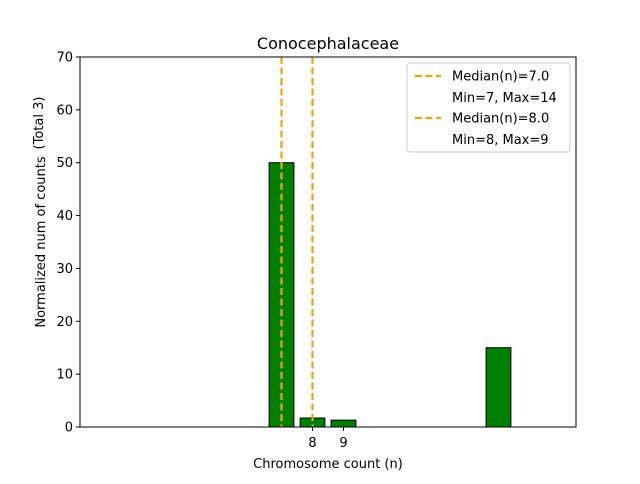 The height and width of the screenshot is (484, 640). What do you see at coordinates (64, 322) in the screenshot?
I see `y-tick-label: 20` at bounding box center [64, 322].